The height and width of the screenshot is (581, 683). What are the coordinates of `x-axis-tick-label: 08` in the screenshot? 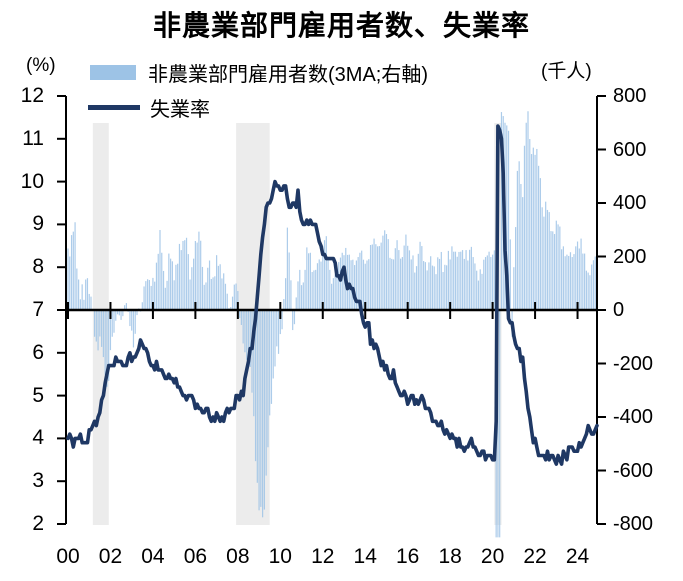 It's located at (238, 556).